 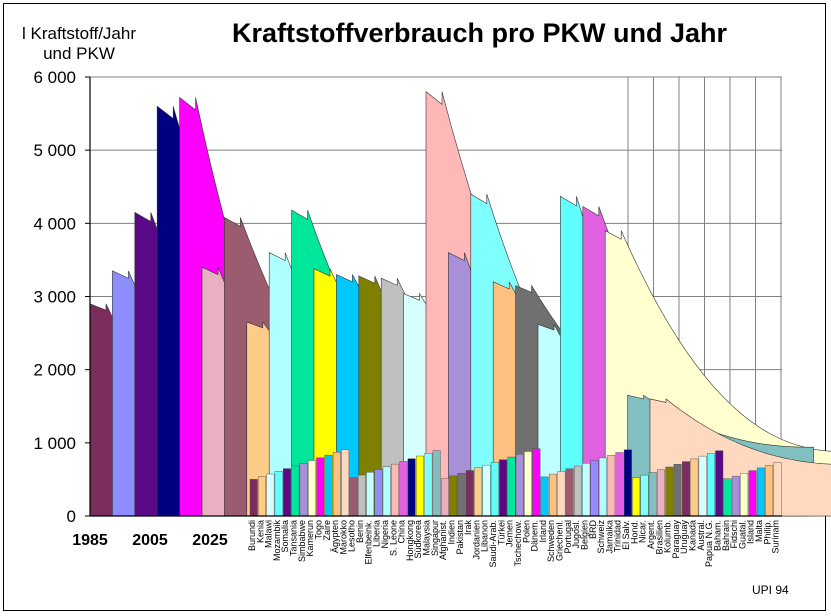 What do you see at coordinates (343, 537) in the screenshot?
I see `country-label: Marokko` at bounding box center [343, 537].